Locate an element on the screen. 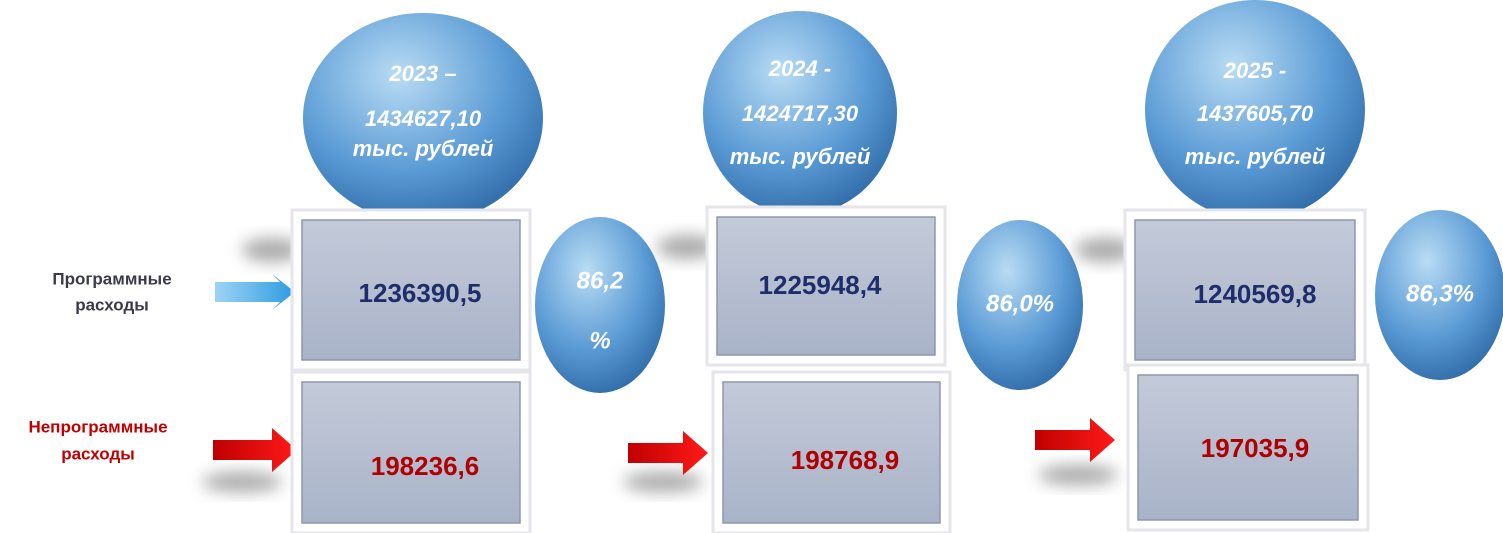 The width and height of the screenshot is (1503, 533). nonprogram-value: 198768,9 is located at coordinates (845, 460).